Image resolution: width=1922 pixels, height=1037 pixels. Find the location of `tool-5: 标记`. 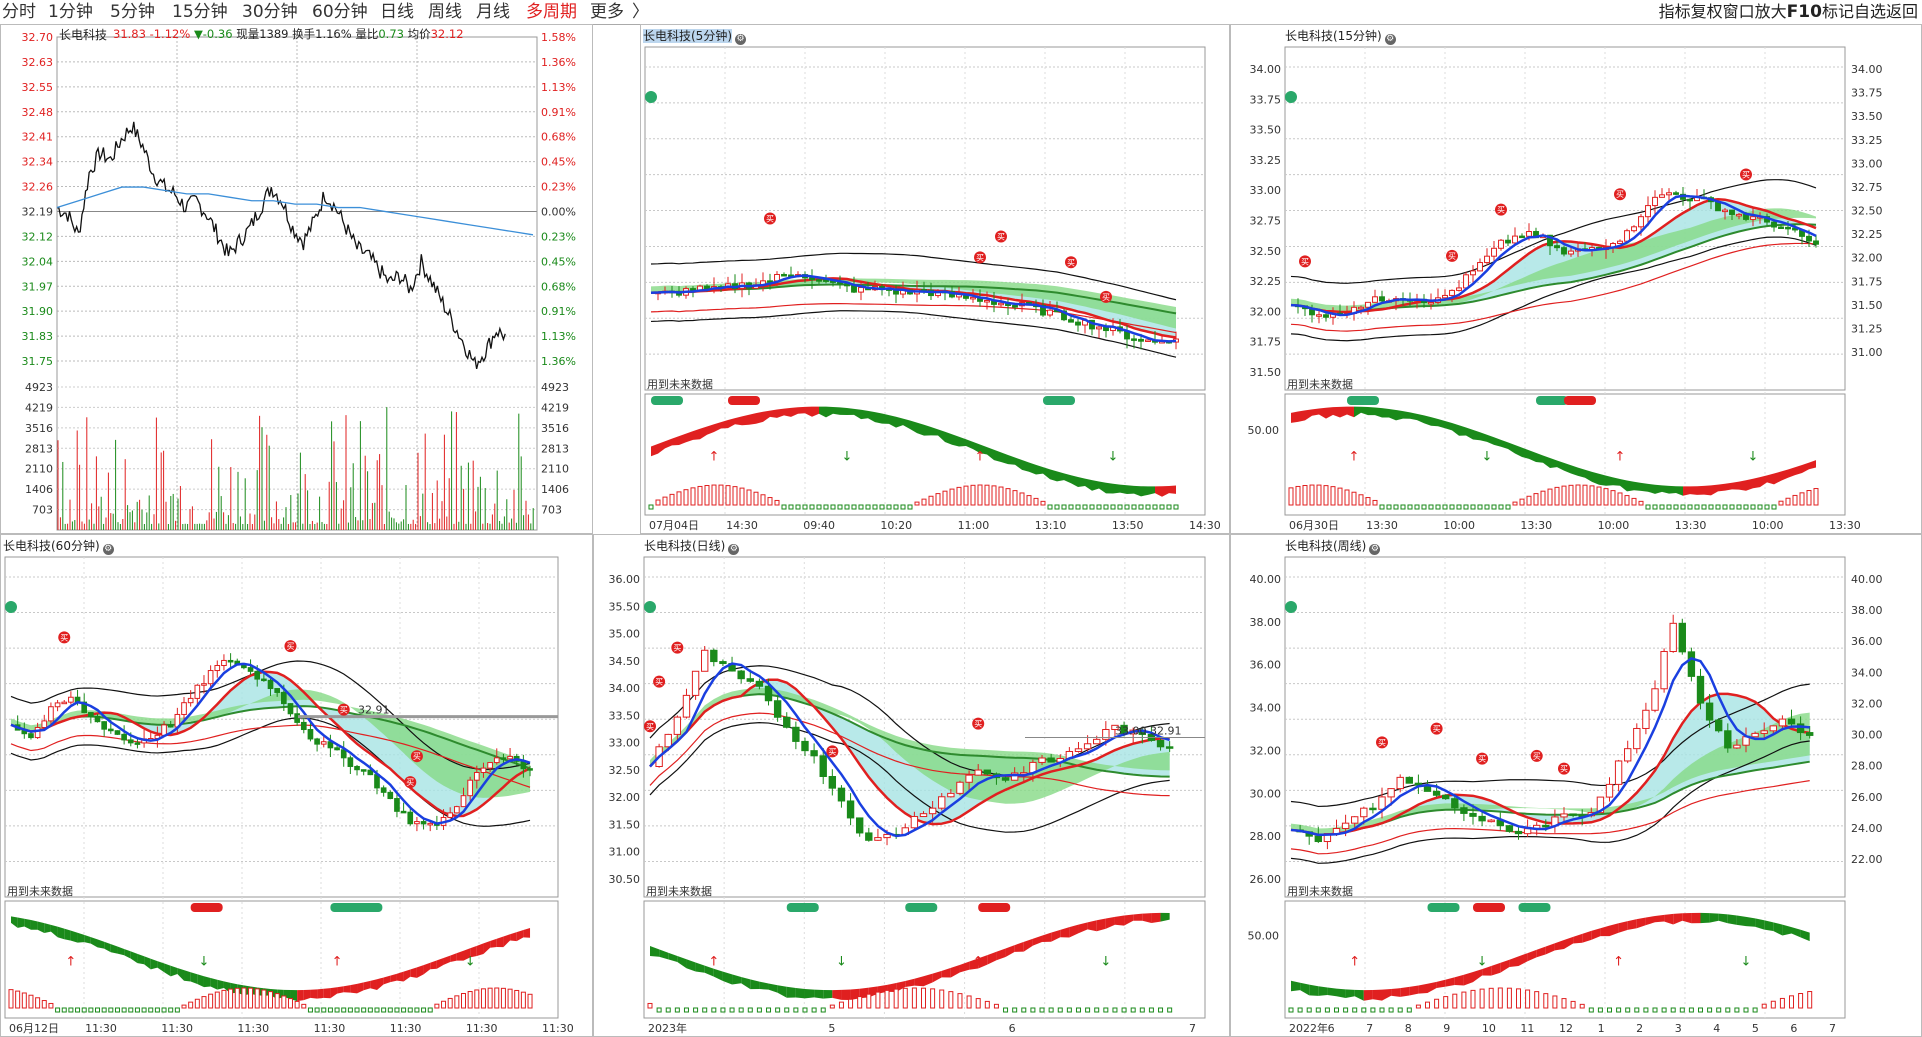

tool-5: 标记 is located at coordinates (1837, 11).